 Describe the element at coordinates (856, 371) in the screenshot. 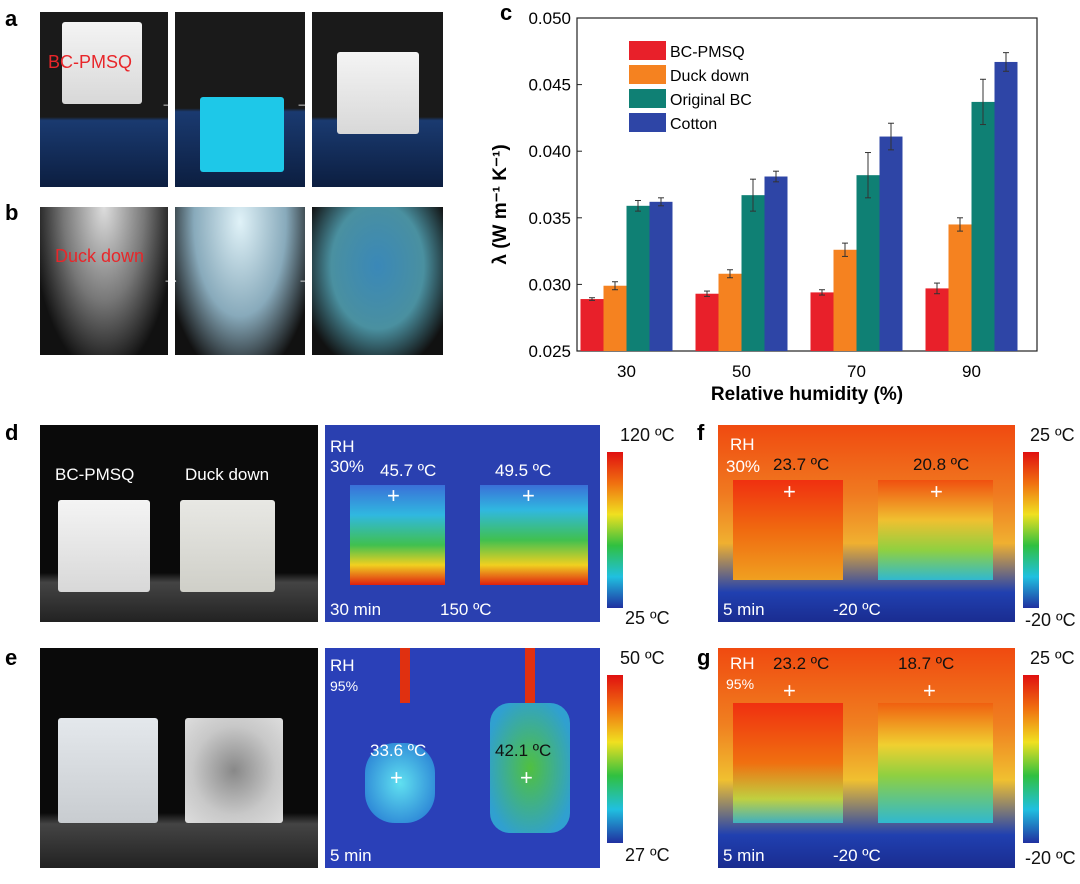

I see `x-tick-label: 70` at that location.